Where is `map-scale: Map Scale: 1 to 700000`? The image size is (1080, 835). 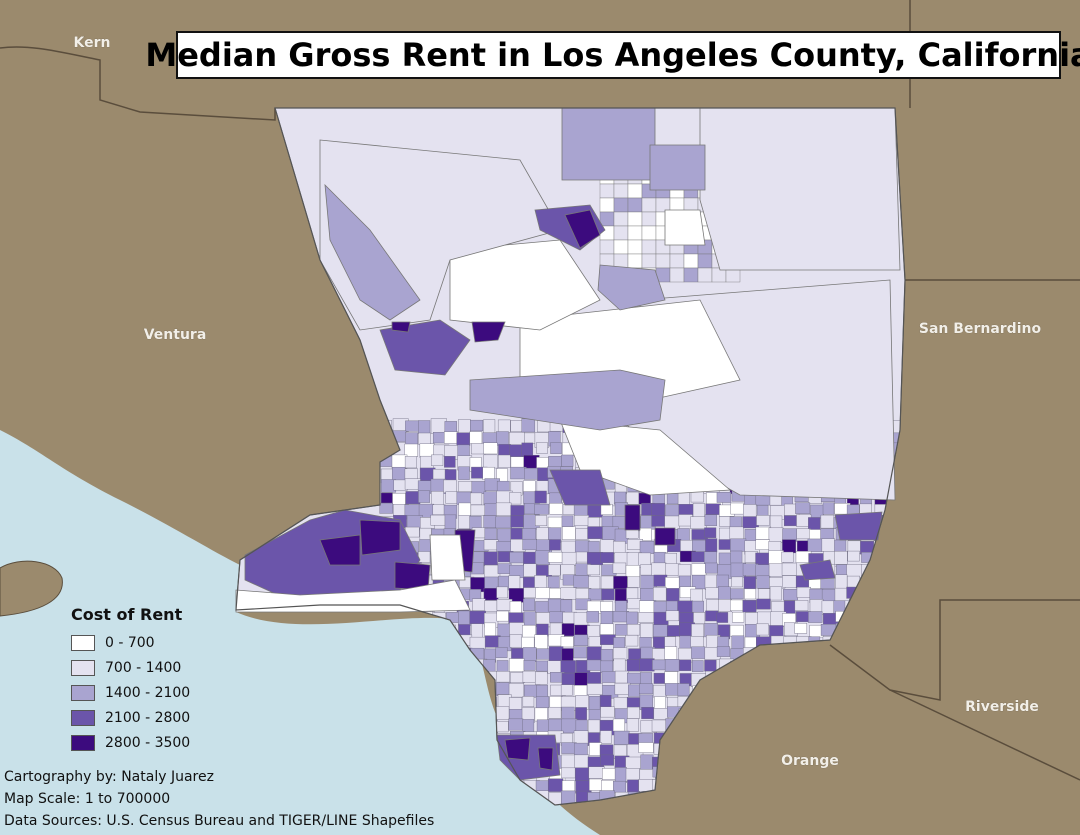 map-scale: Map Scale: 1 to 700000 is located at coordinates (87, 799).